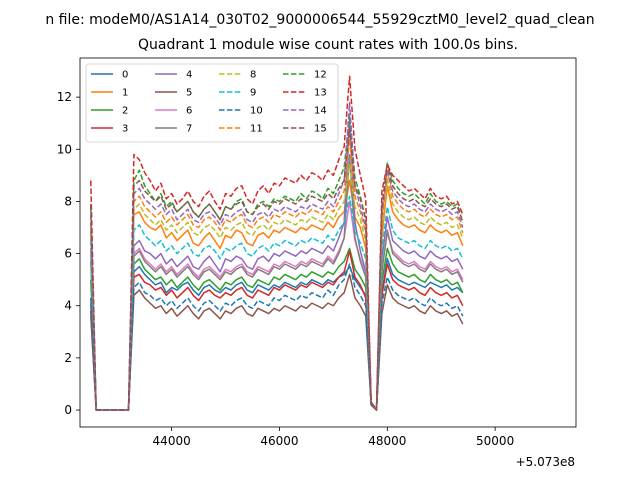  I want to click on y-tick-label: 8, so click(68, 201).